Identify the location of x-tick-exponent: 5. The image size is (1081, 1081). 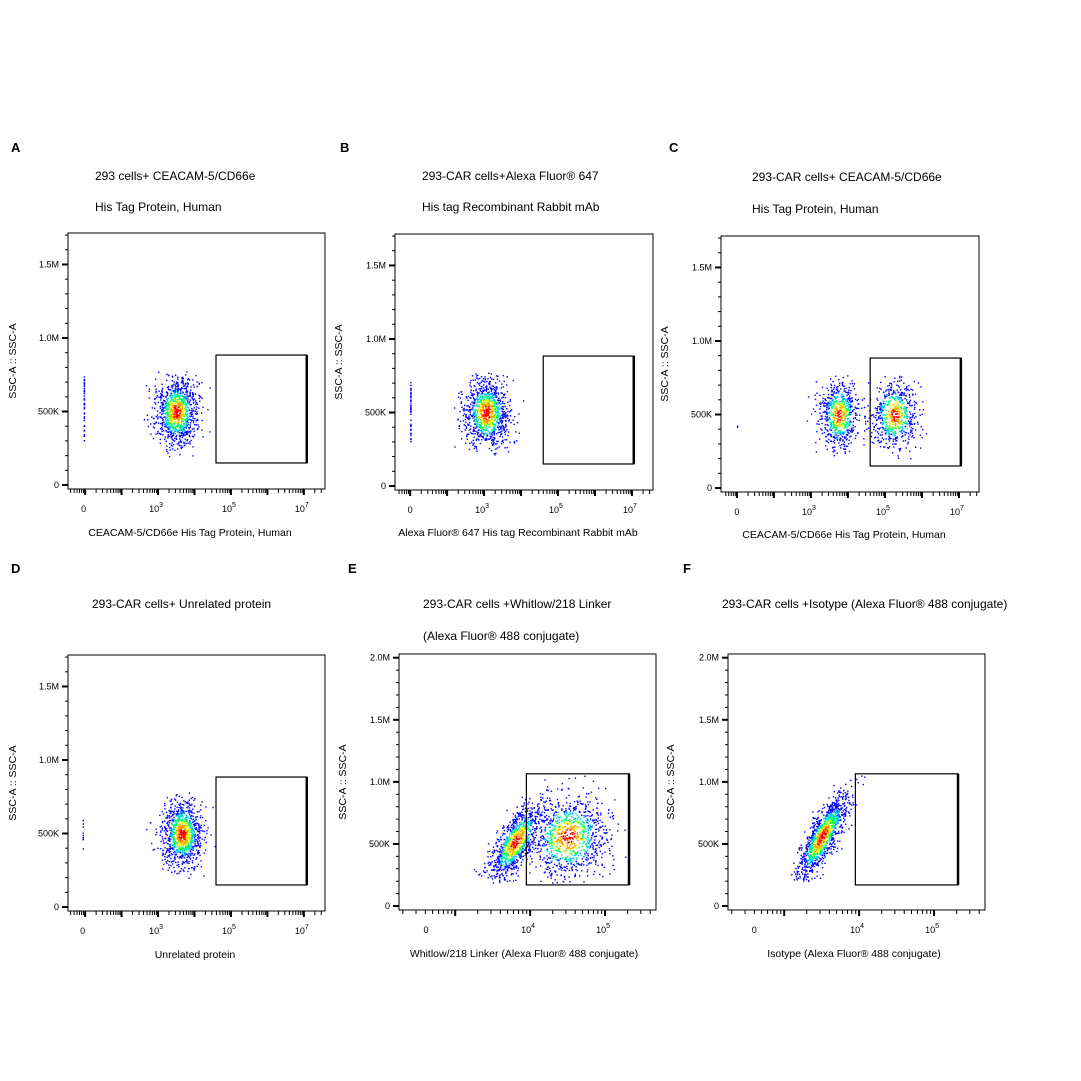
(561, 506).